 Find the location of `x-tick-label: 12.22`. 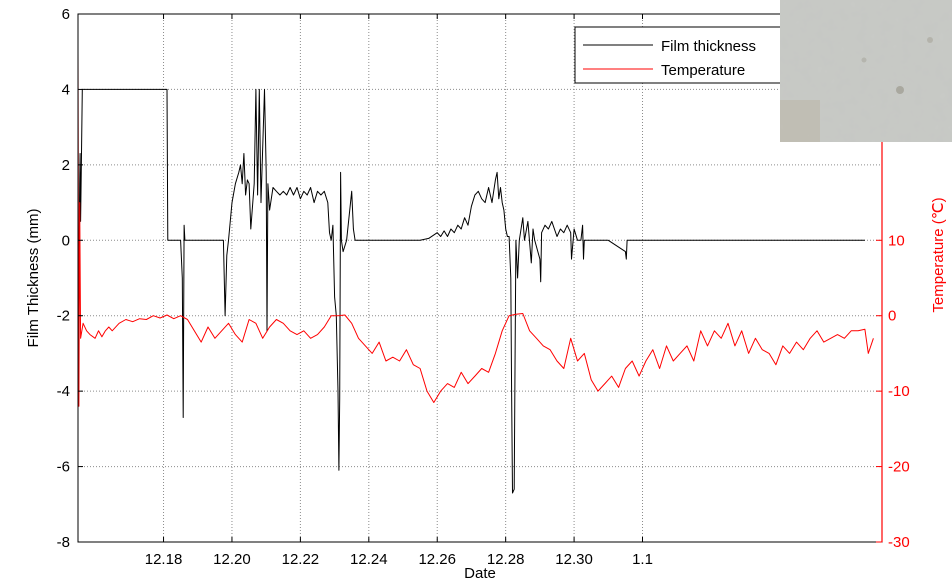

x-tick-label: 12.22 is located at coordinates (301, 559).